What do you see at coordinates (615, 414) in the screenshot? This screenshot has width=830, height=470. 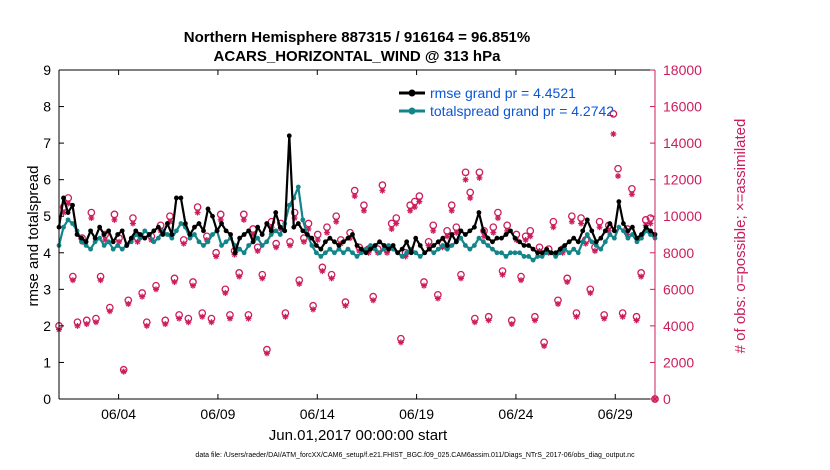 I see `x-tick-label: 06/29` at bounding box center [615, 414].